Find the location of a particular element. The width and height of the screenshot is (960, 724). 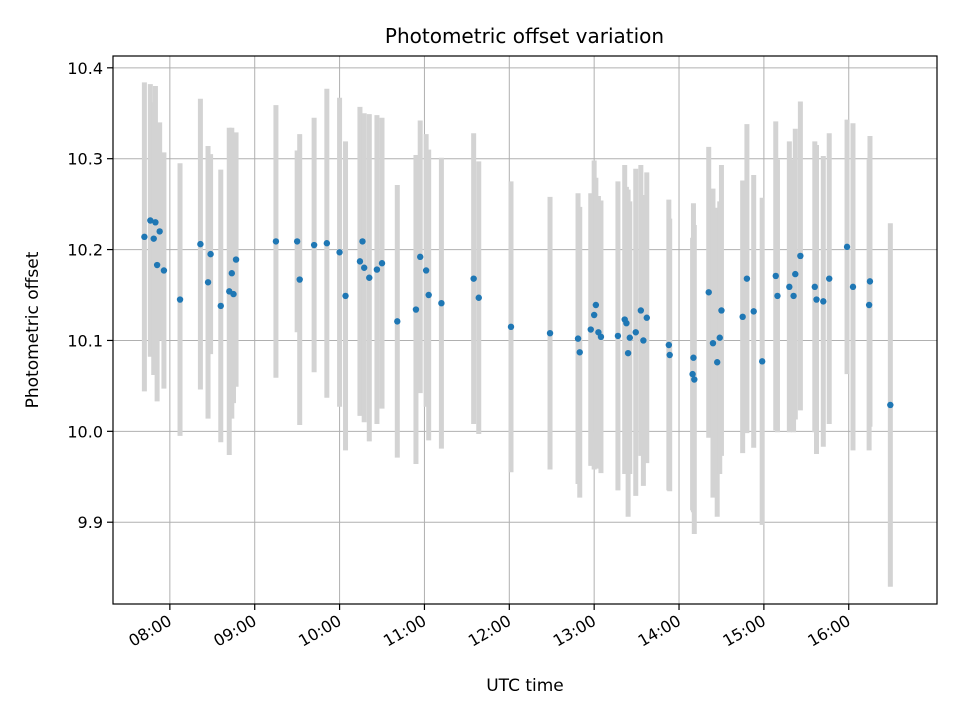

y-tick-label: 10.0 is located at coordinates (85, 431).